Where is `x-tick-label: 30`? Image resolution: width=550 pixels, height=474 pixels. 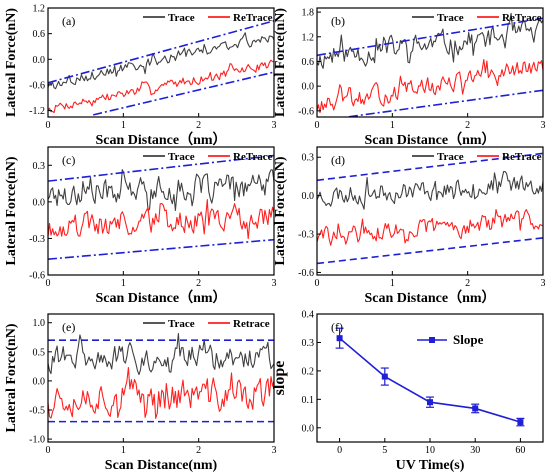 x-tick-label: 30 is located at coordinates (475, 450).